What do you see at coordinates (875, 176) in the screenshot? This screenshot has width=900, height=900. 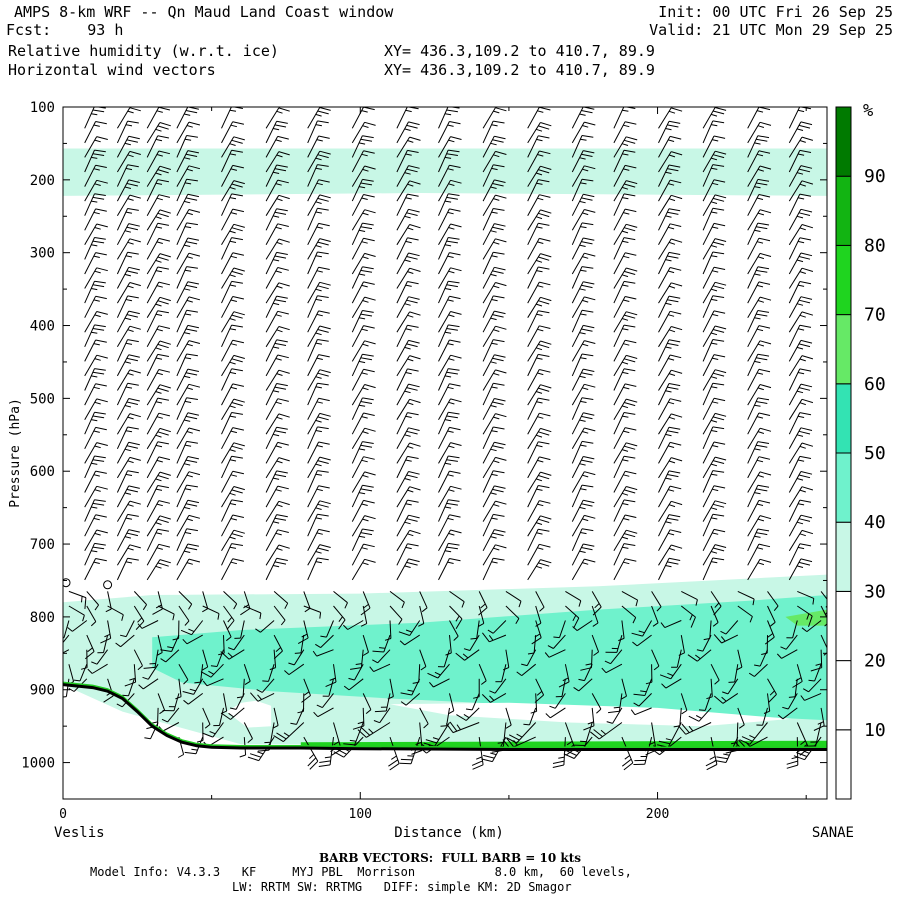 I see `colorbar-label: 90` at bounding box center [875, 176].